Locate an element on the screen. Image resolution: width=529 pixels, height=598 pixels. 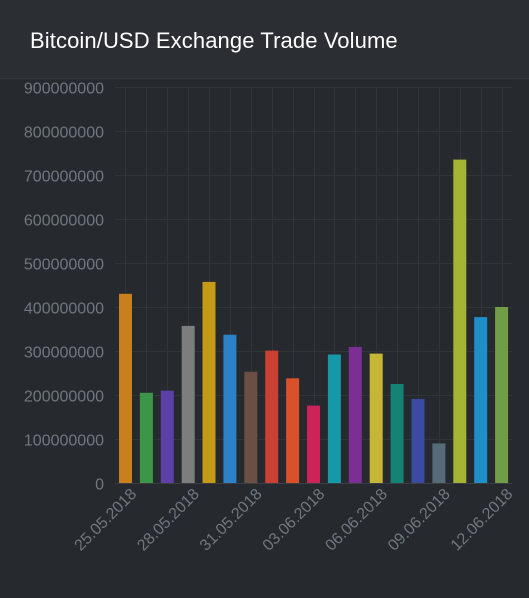
y-tick-label: 600000000 is located at coordinates (64, 221).